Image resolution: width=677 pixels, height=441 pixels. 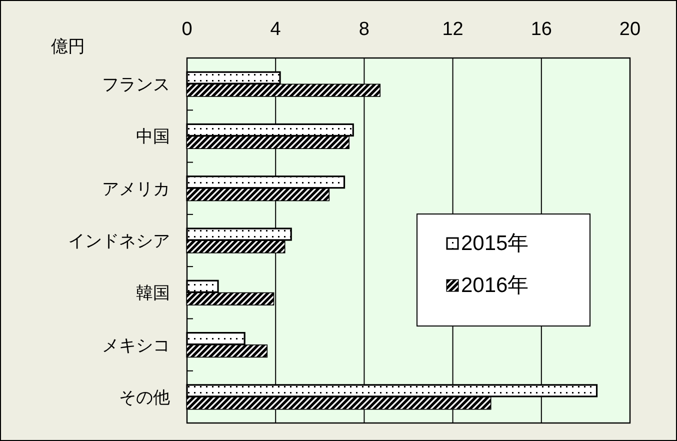 I want to click on legend-label: 2015年, so click(x=495, y=243).